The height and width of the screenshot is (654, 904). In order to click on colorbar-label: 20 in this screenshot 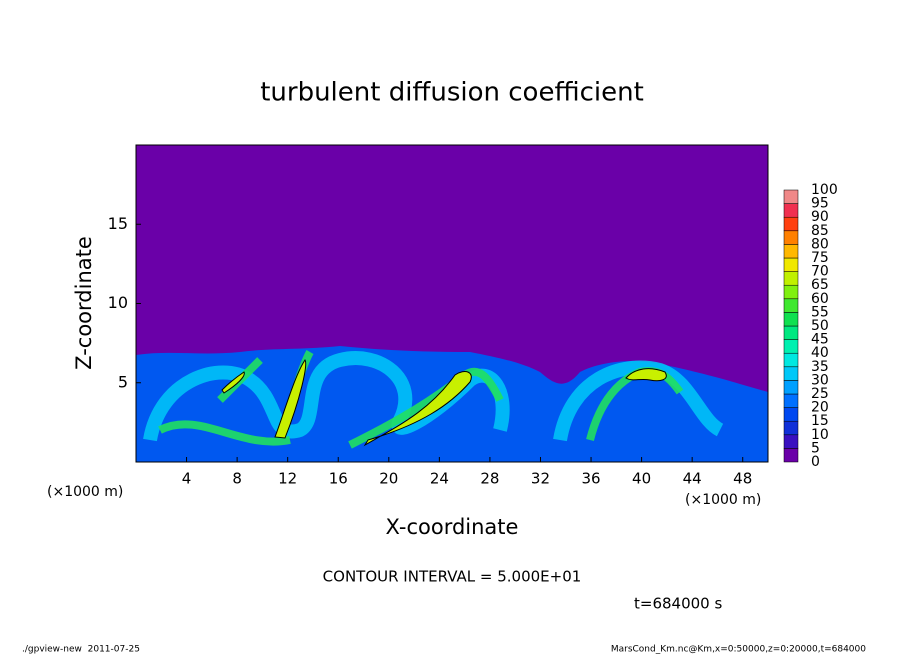, I will do `click(820, 408)`.